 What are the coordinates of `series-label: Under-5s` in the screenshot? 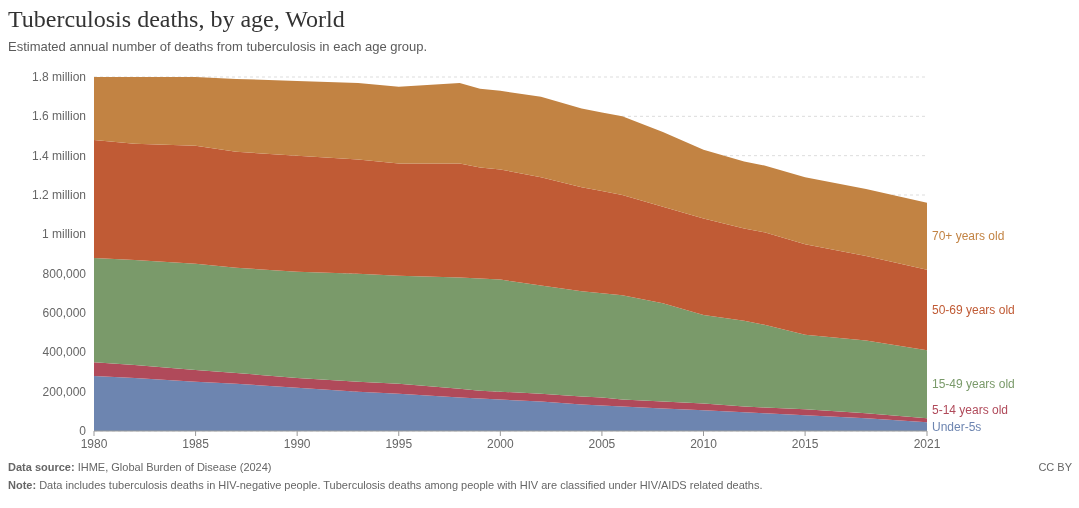 It's located at (957, 426).